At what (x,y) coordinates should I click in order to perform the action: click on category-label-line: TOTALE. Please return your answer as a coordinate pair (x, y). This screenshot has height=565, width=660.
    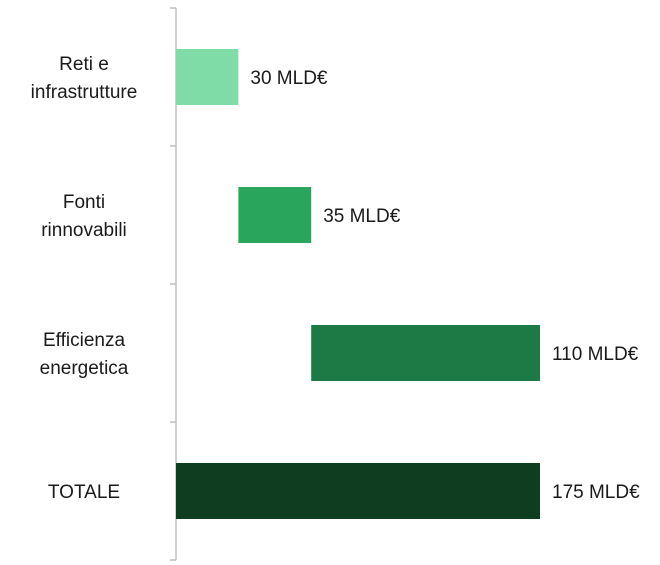
    Looking at the image, I should click on (84, 492).